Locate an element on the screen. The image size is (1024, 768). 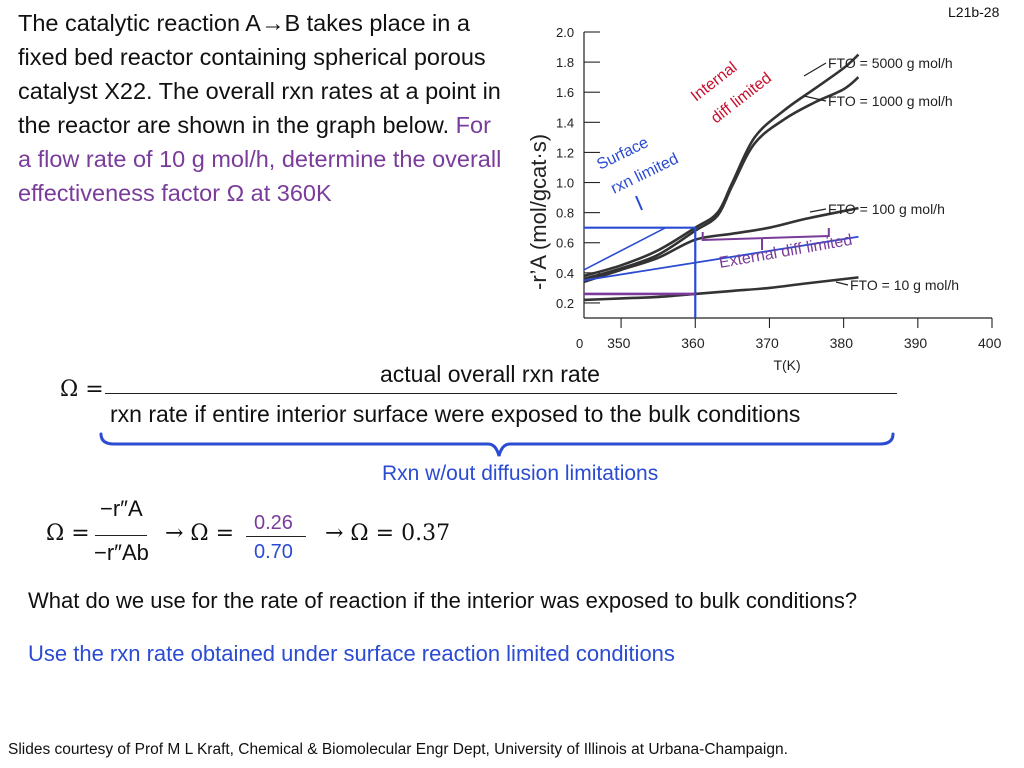
y-tick-label: 0.4 is located at coordinates (565, 273).